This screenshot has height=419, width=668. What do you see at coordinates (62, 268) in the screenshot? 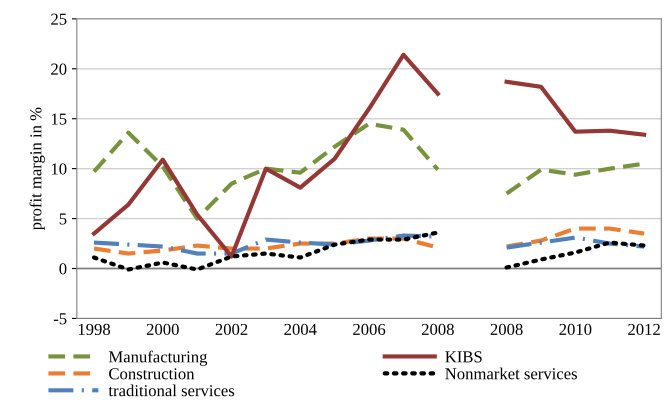
I see `y-tick-label: 0` at bounding box center [62, 268].